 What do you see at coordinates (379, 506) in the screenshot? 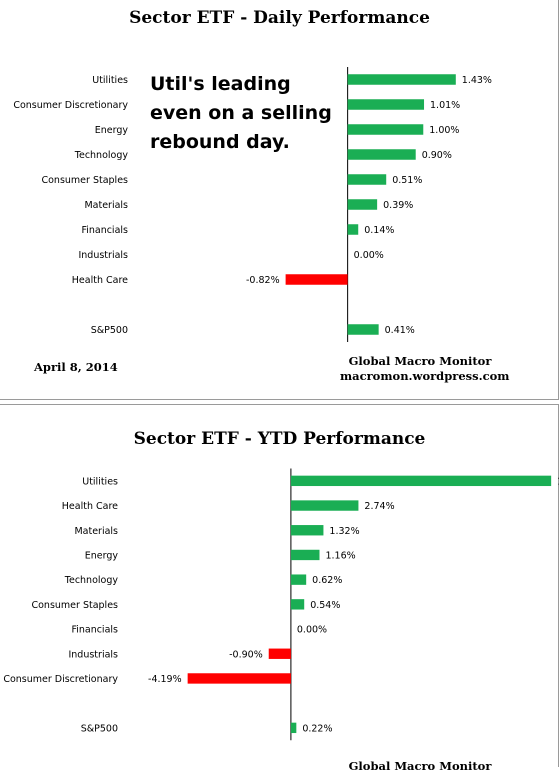
I see `data-label: 2.74%` at bounding box center [379, 506].